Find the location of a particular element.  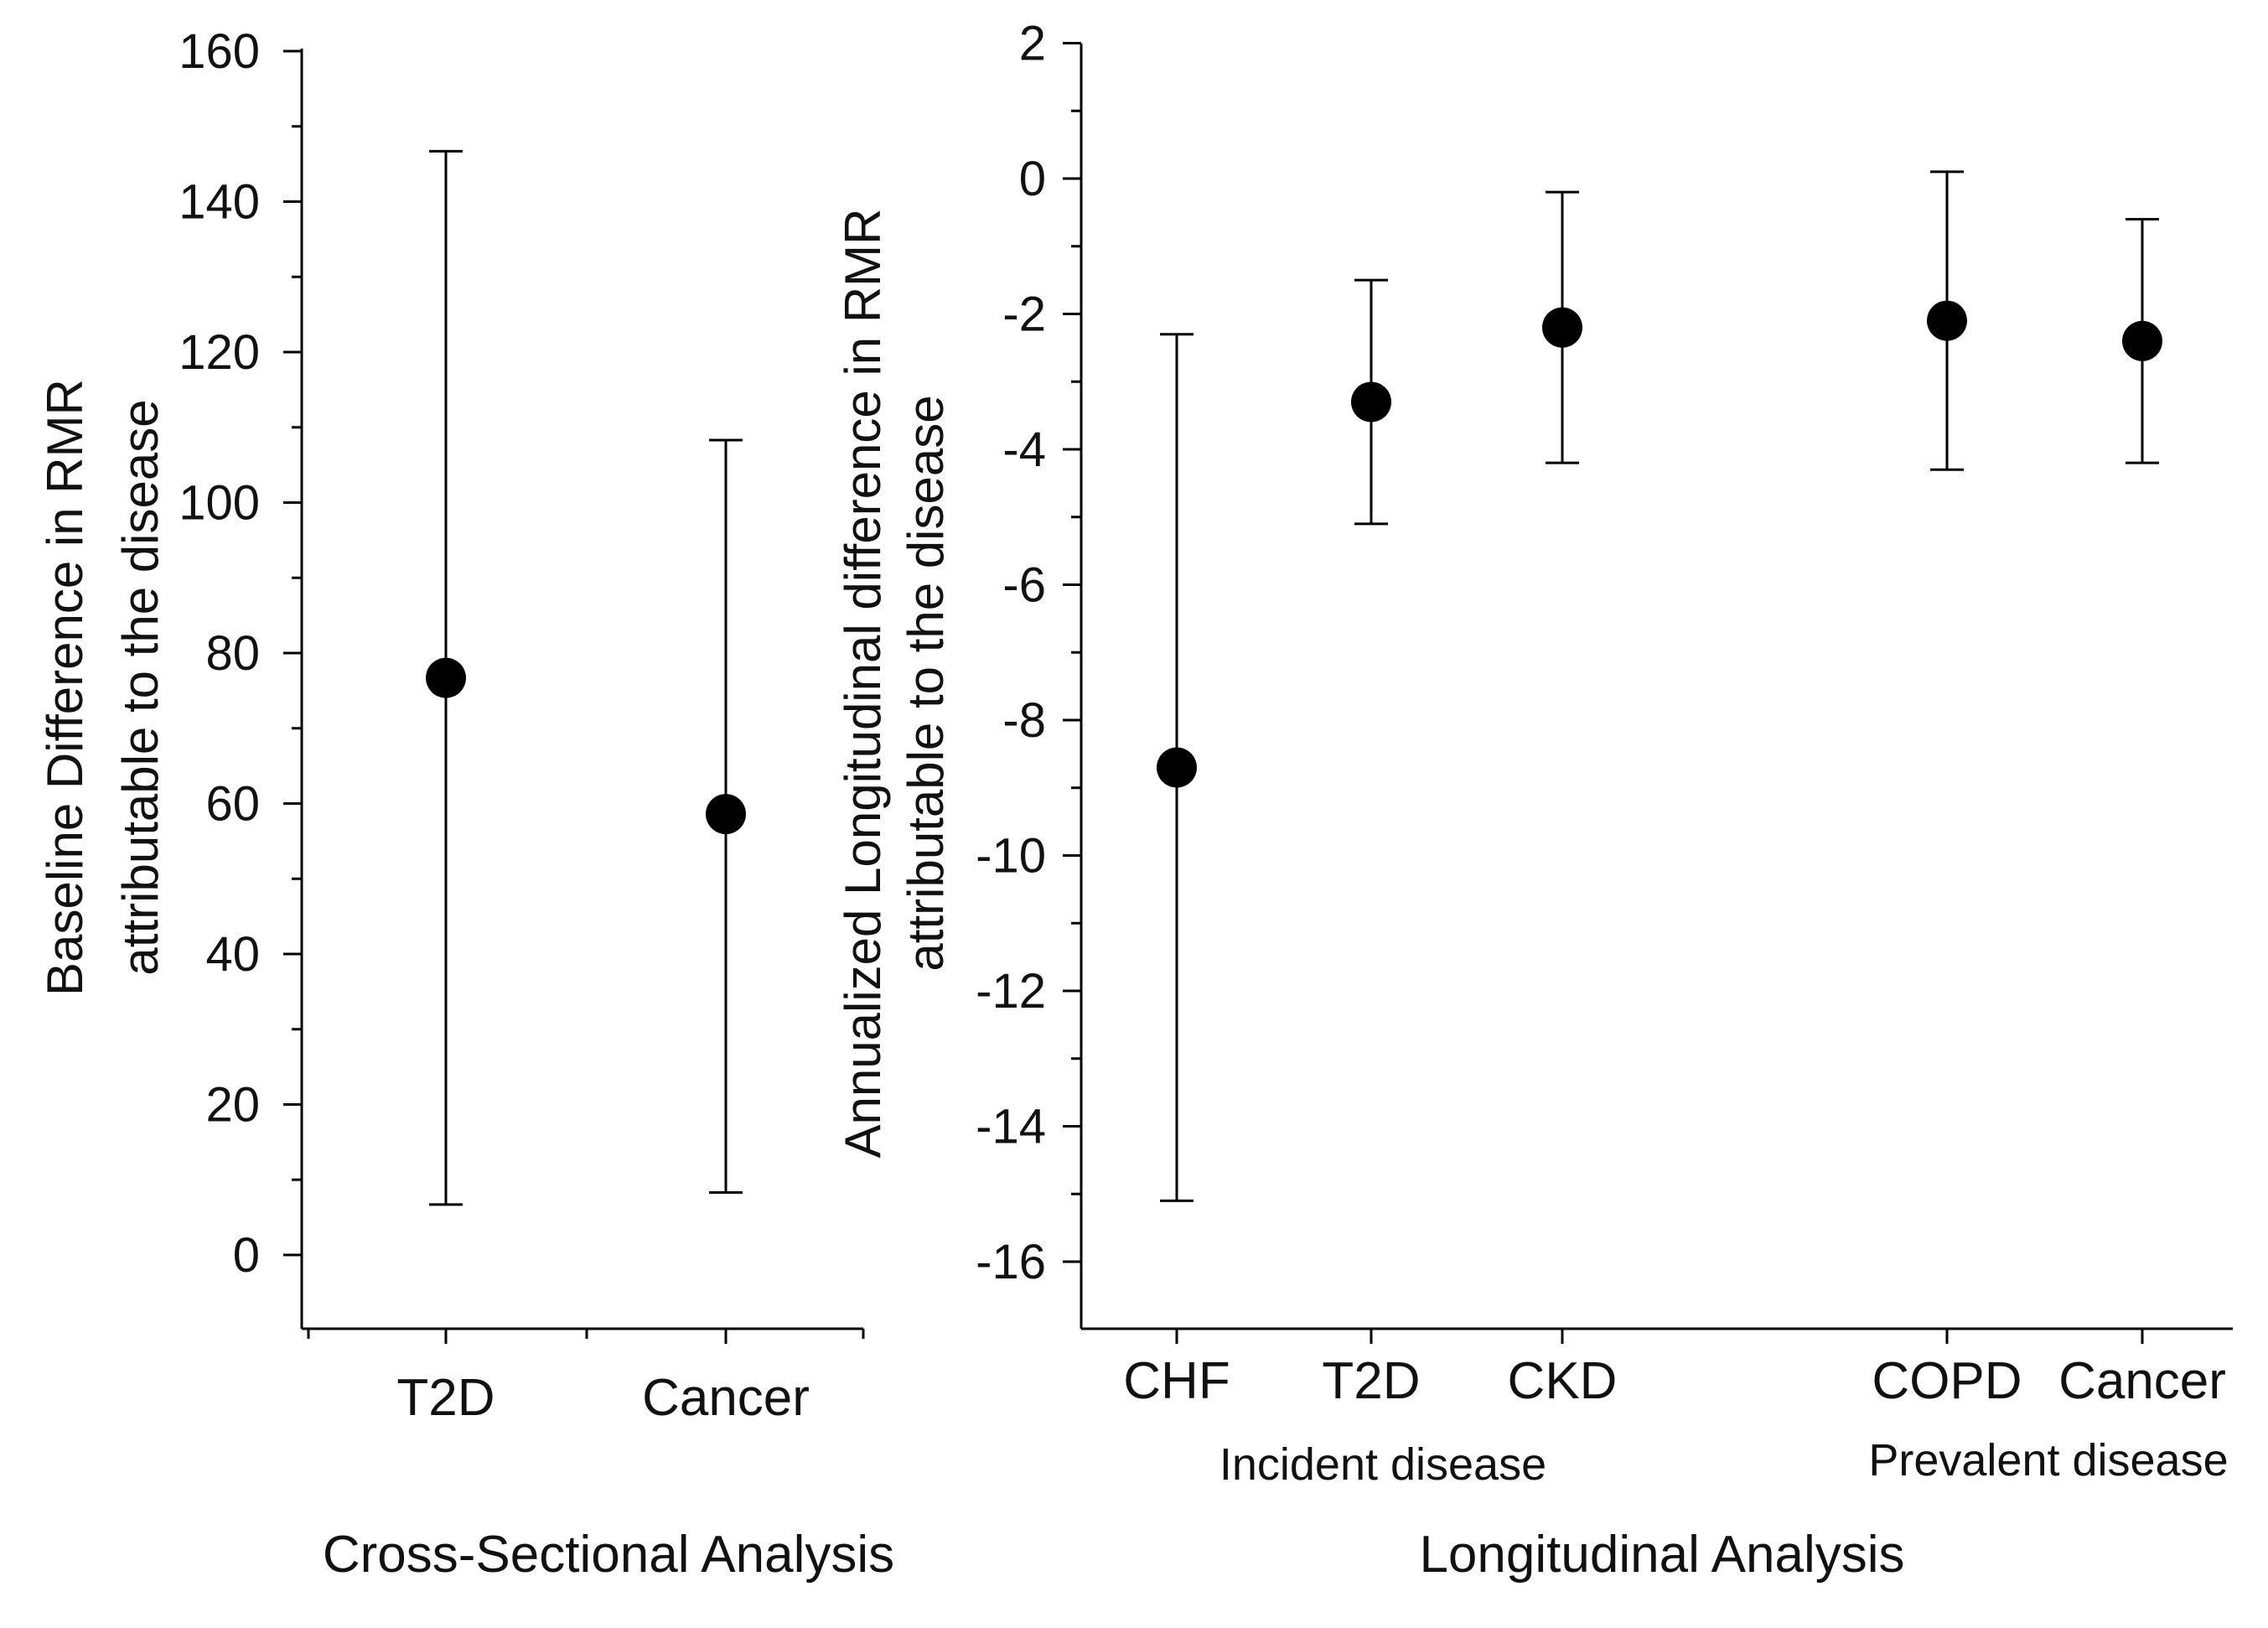

cross-sectional-marks is located at coordinates (586, 677).